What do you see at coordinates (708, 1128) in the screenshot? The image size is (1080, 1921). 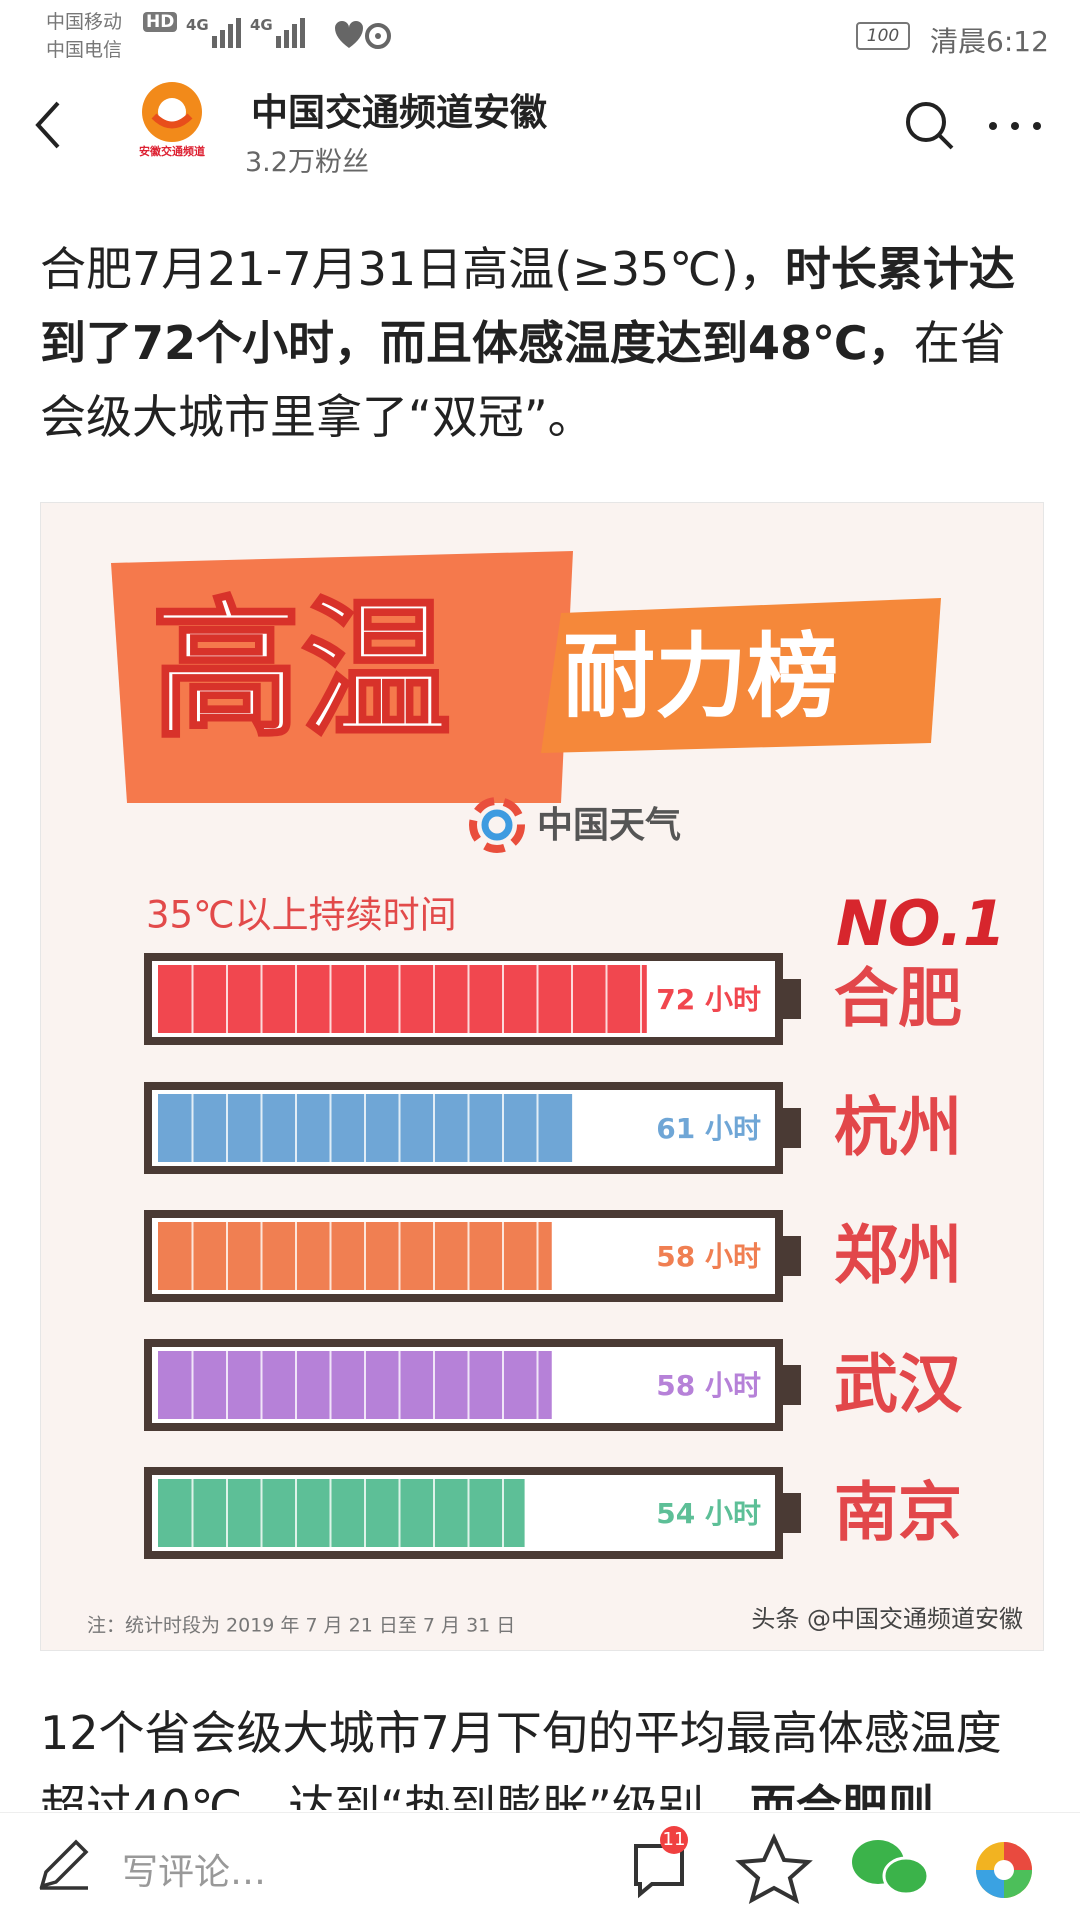 I see `value-label: 61 小时` at bounding box center [708, 1128].